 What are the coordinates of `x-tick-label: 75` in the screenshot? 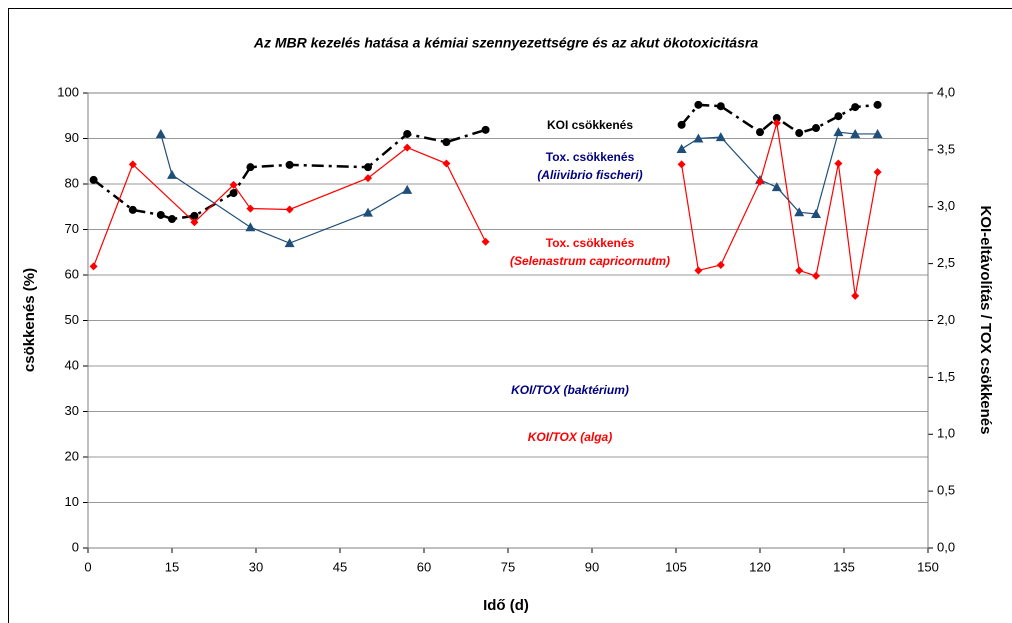 It's located at (508, 566).